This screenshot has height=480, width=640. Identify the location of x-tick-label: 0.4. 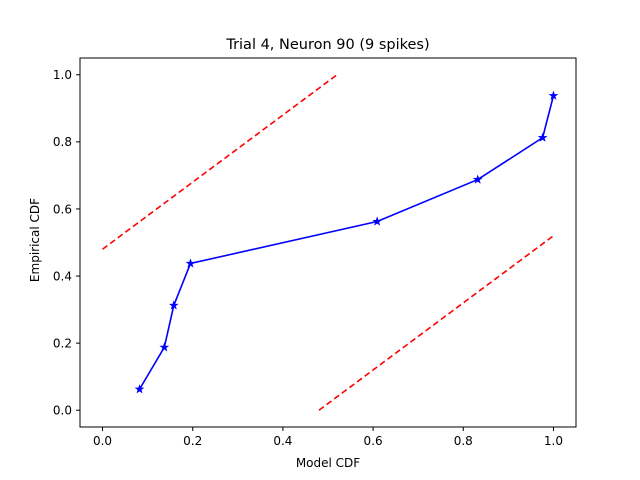
(282, 441).